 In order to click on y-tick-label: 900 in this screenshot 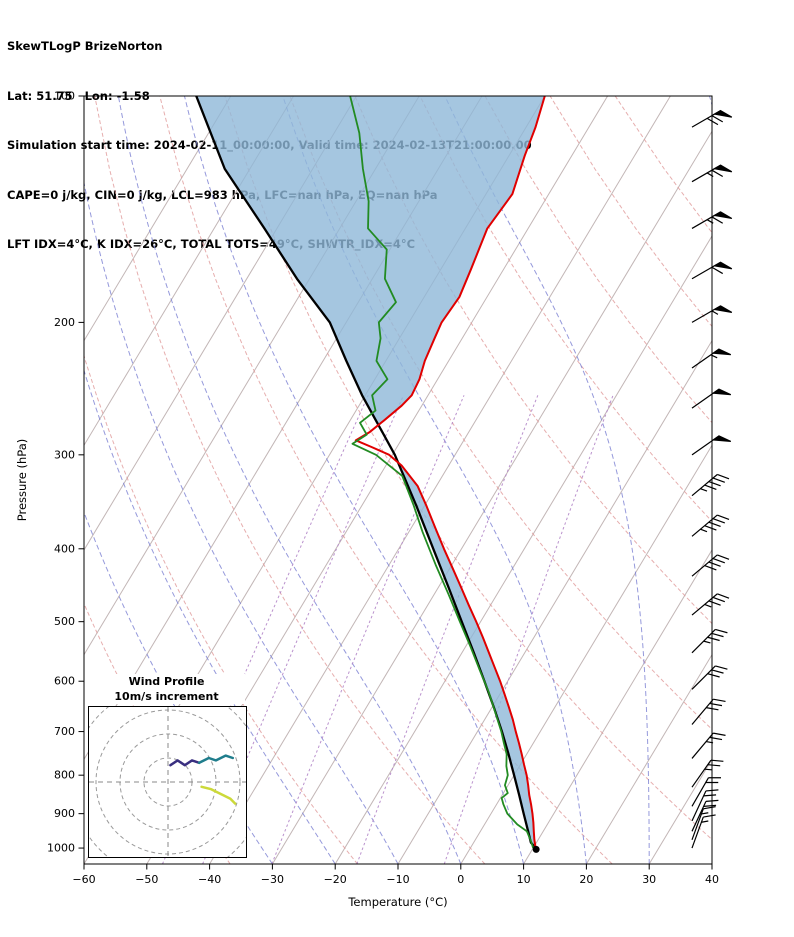, I will do `click(64, 813)`.